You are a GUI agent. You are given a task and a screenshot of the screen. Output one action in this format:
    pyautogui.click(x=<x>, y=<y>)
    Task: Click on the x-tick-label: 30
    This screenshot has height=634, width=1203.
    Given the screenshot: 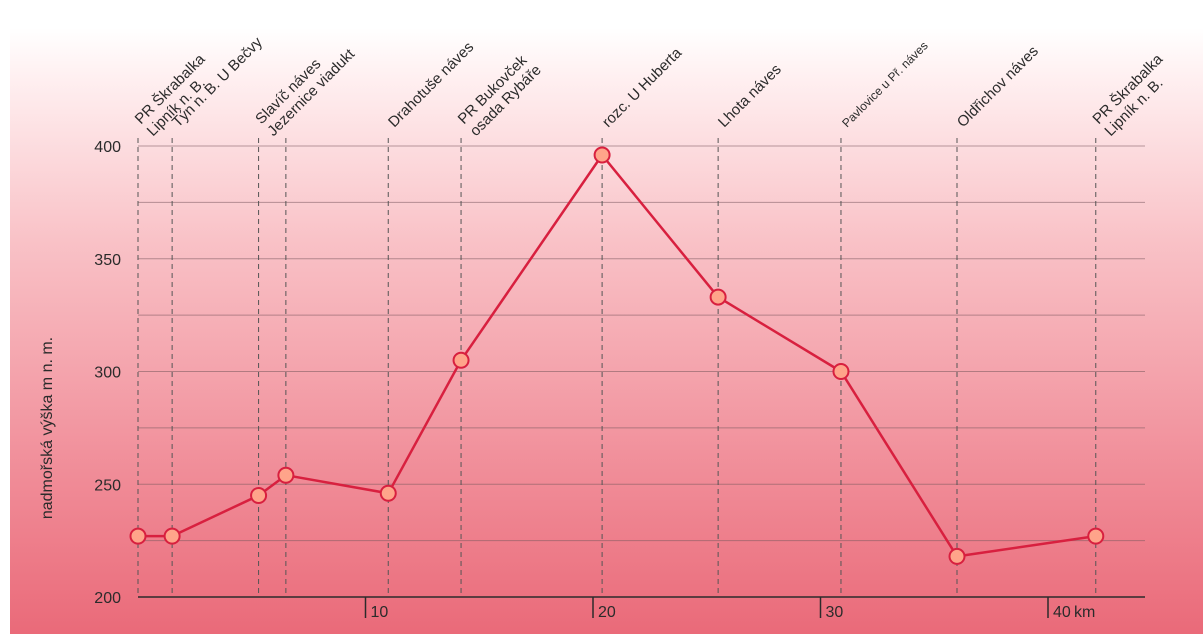 What is the action you would take?
    pyautogui.click(x=835, y=612)
    